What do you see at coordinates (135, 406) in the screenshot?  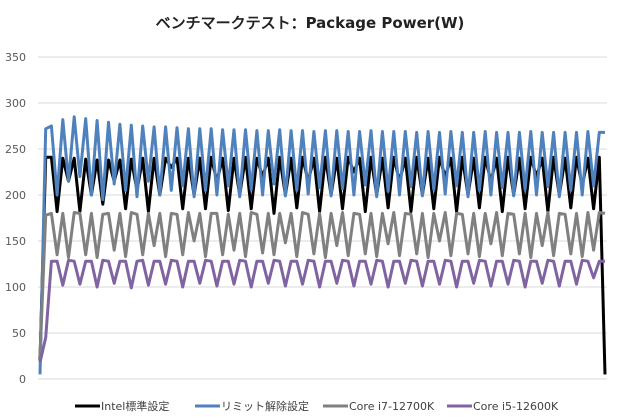 I see `legend-label: Intel標準設定` at bounding box center [135, 406].